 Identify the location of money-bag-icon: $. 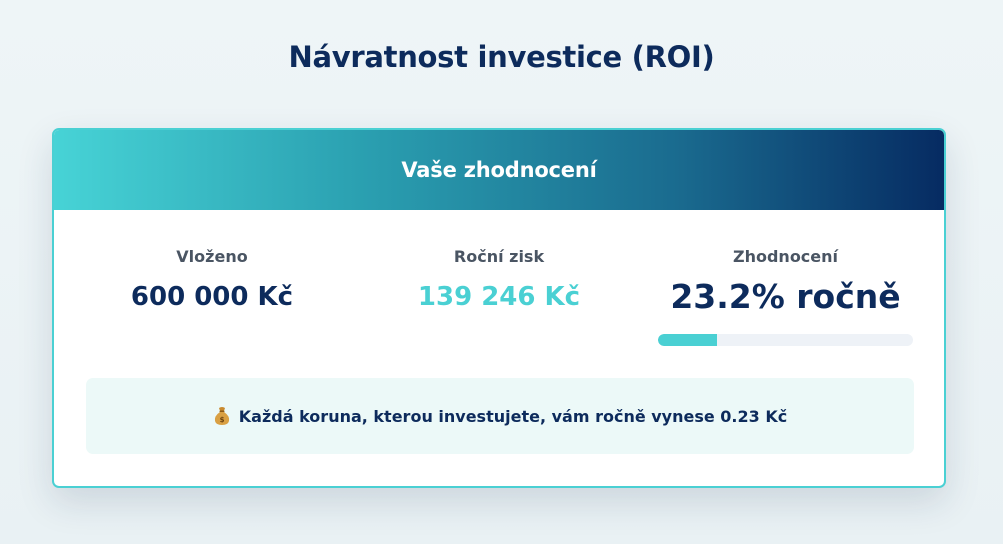
(222, 416).